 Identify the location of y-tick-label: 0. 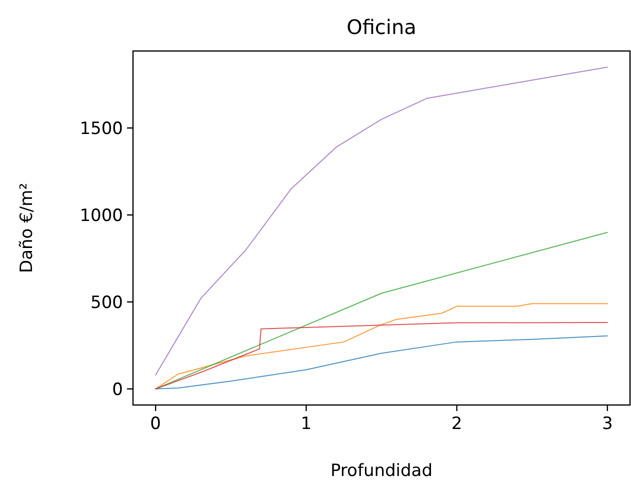
(117, 390).